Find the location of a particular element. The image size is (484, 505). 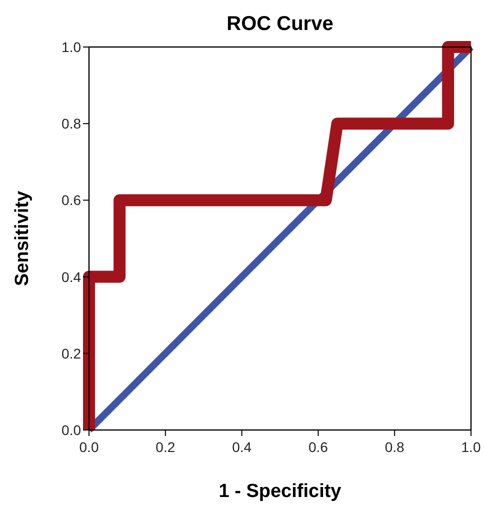

x-tick-label: 0.0 is located at coordinates (89, 447).